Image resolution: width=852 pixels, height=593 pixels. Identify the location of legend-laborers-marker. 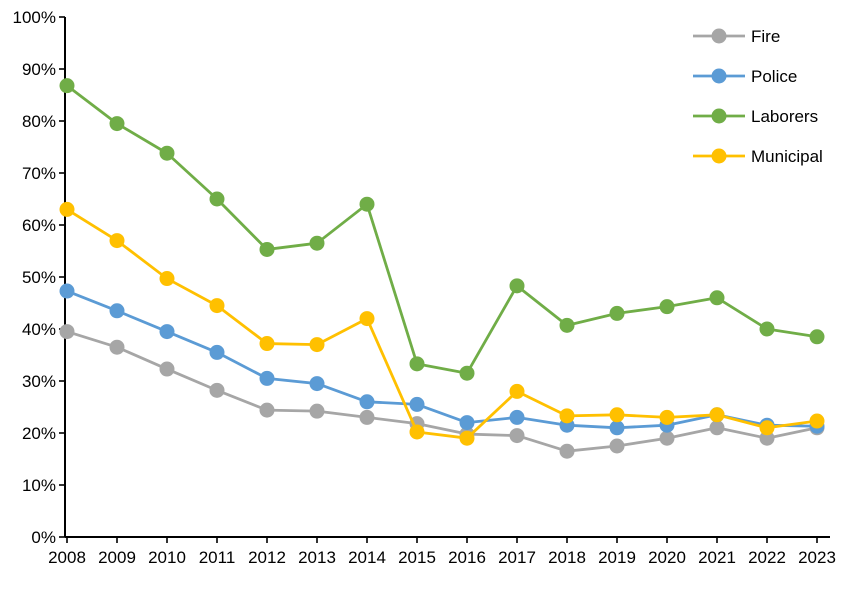
(719, 116).